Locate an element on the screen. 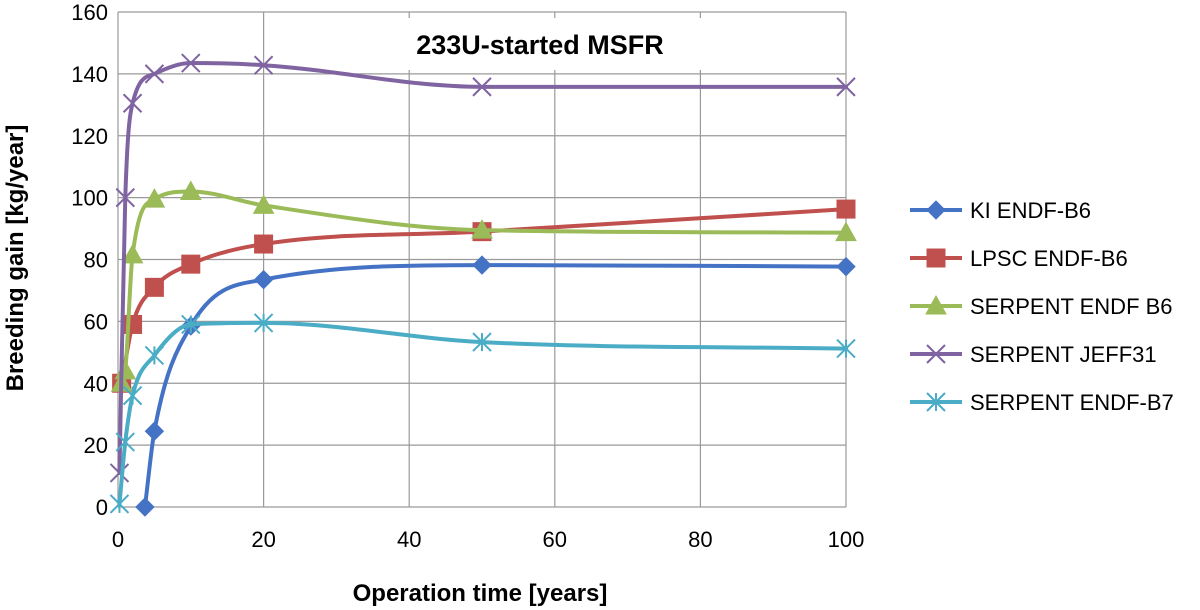 This screenshot has width=1200, height=610. y-tick-label: 160 is located at coordinates (89, 12).